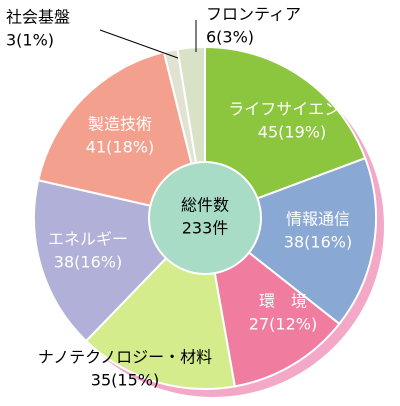 This screenshot has width=400, height=406. I want to click on value-label: 27(12%), so click(283, 324).